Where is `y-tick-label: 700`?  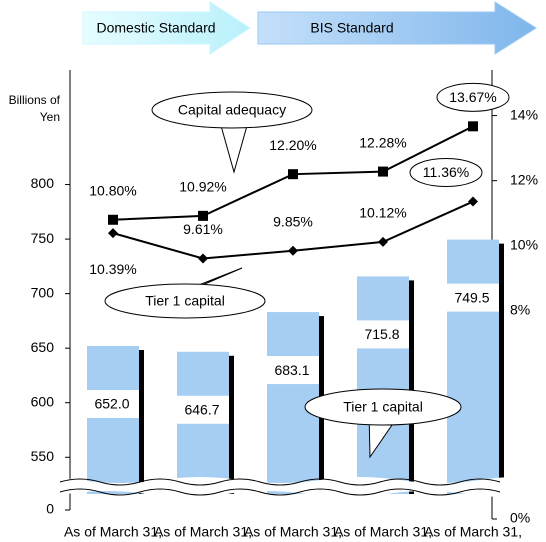
y-tick-label: 700 is located at coordinates (43, 292).